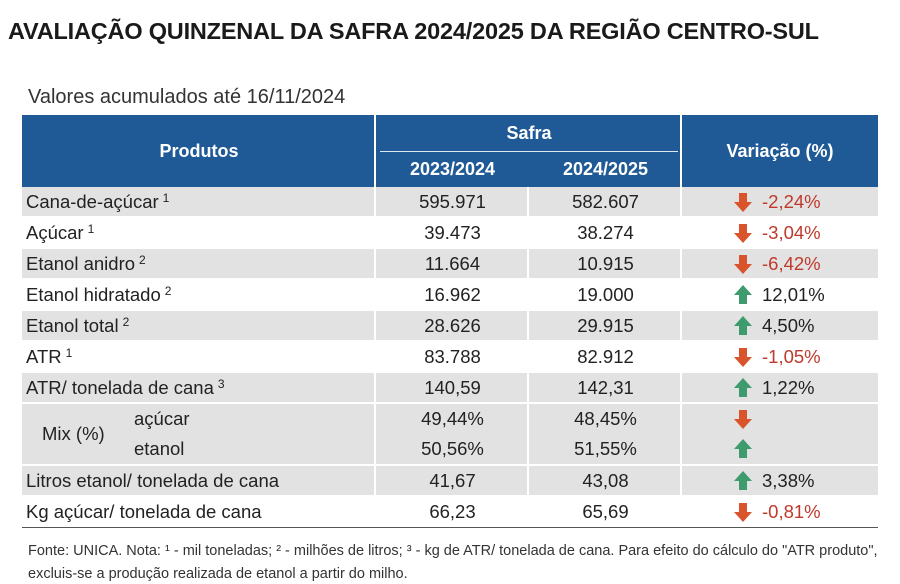  Describe the element at coordinates (198, 356) in the screenshot. I see `product-cell: ATR 1` at that location.